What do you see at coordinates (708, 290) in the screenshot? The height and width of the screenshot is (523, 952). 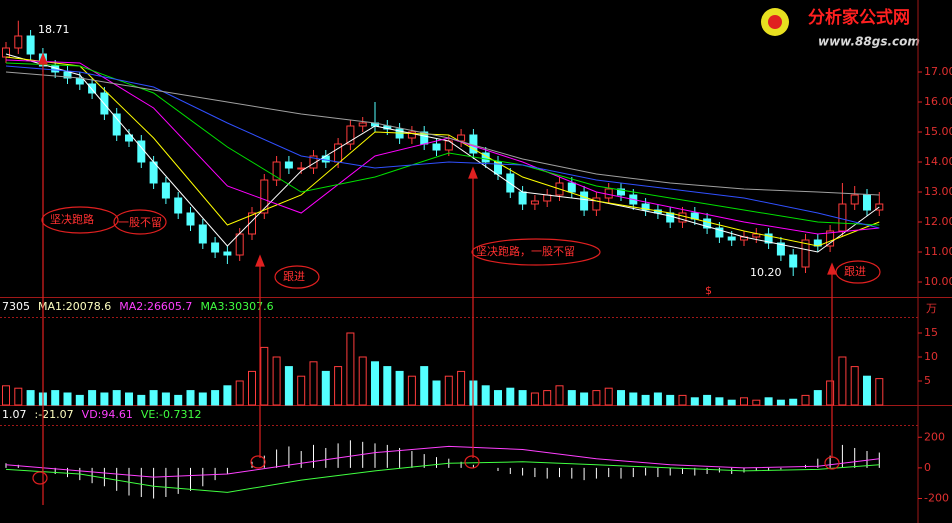 I see `annotation: $` at bounding box center [708, 290].